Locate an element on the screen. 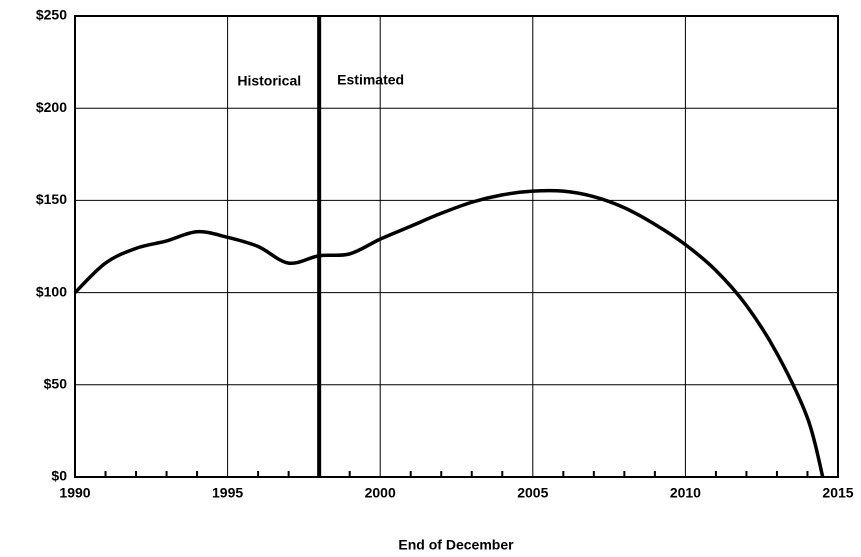 The width and height of the screenshot is (861, 557). annotation: Estimated is located at coordinates (370, 80).